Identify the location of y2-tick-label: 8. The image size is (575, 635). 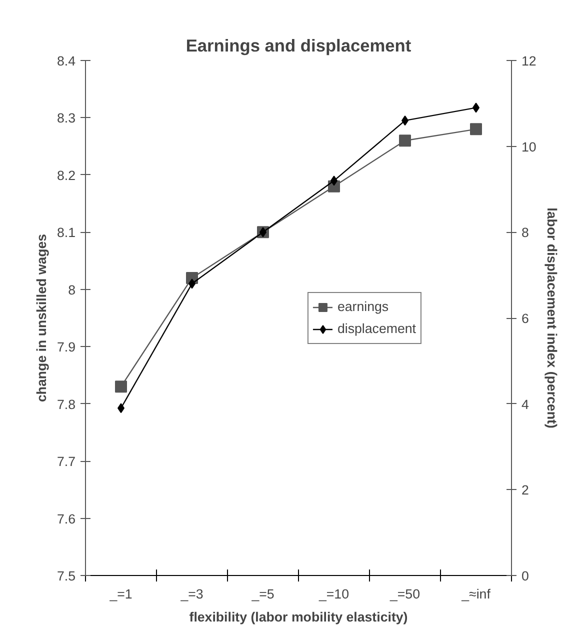
(525, 232).